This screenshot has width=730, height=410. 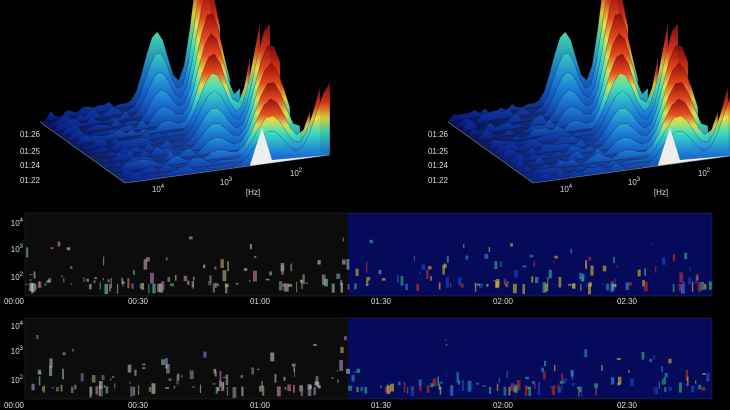 I want to click on power-base: 10, so click(x=702, y=173).